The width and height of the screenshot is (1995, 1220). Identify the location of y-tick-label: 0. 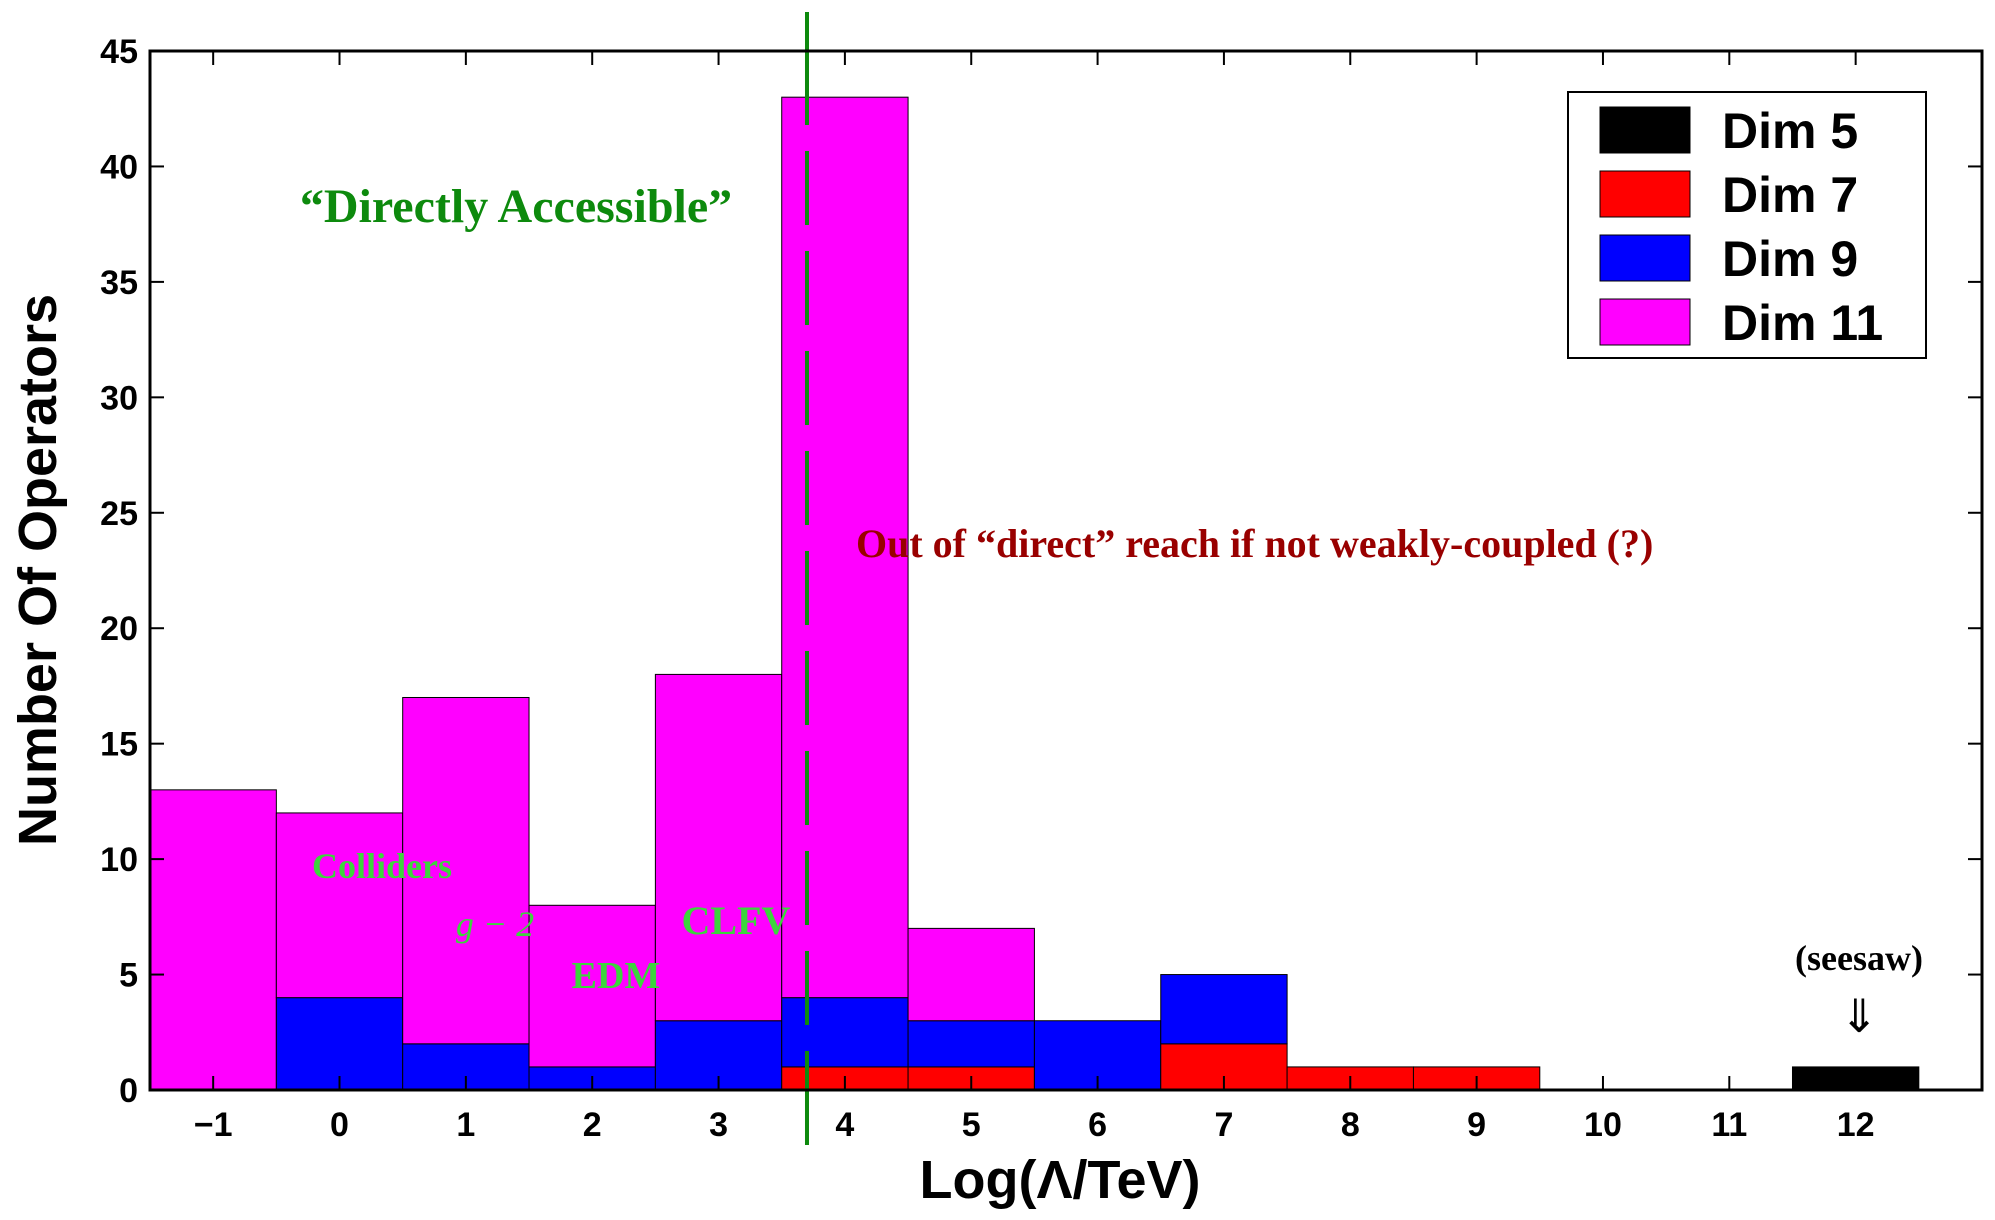
(128, 1091).